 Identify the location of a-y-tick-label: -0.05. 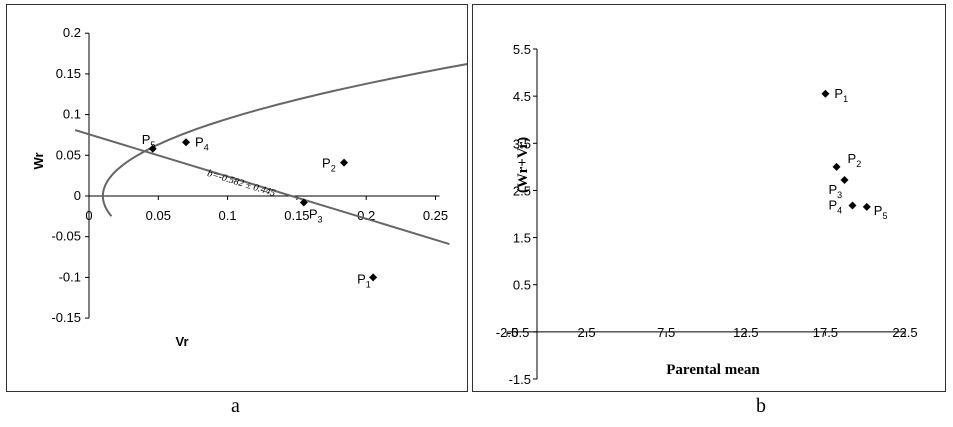
(66, 236).